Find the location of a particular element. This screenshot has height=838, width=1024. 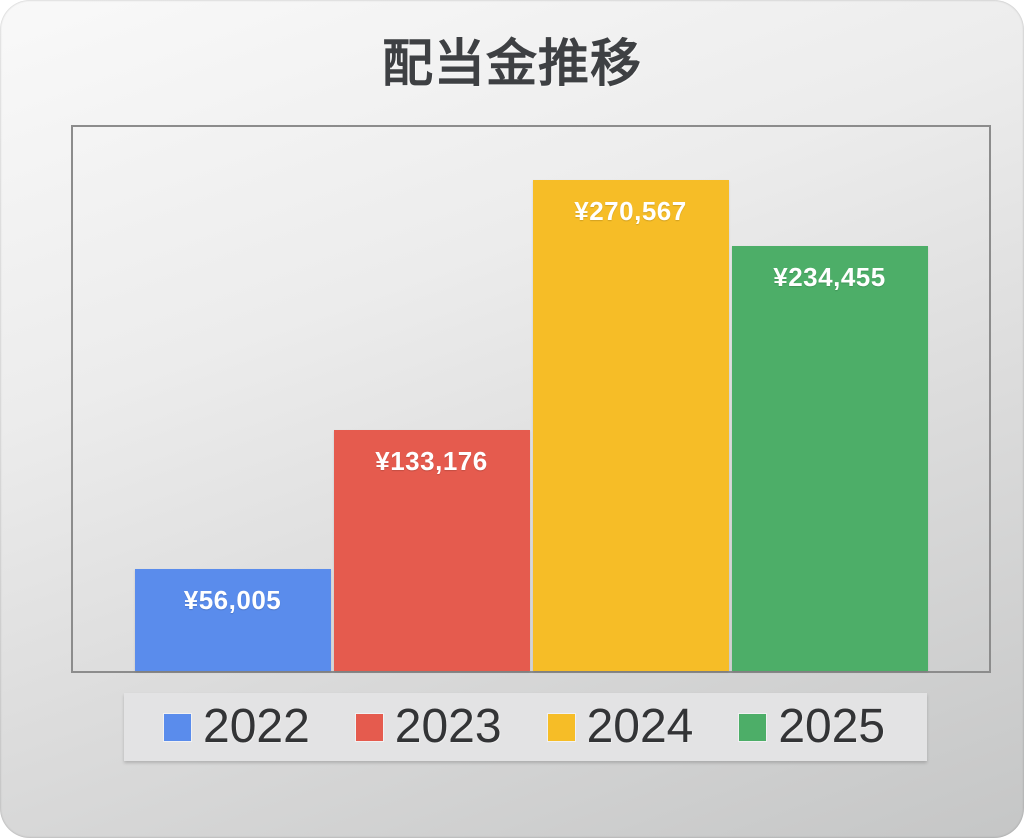

bar-2023: ¥133,176 is located at coordinates (431, 550).